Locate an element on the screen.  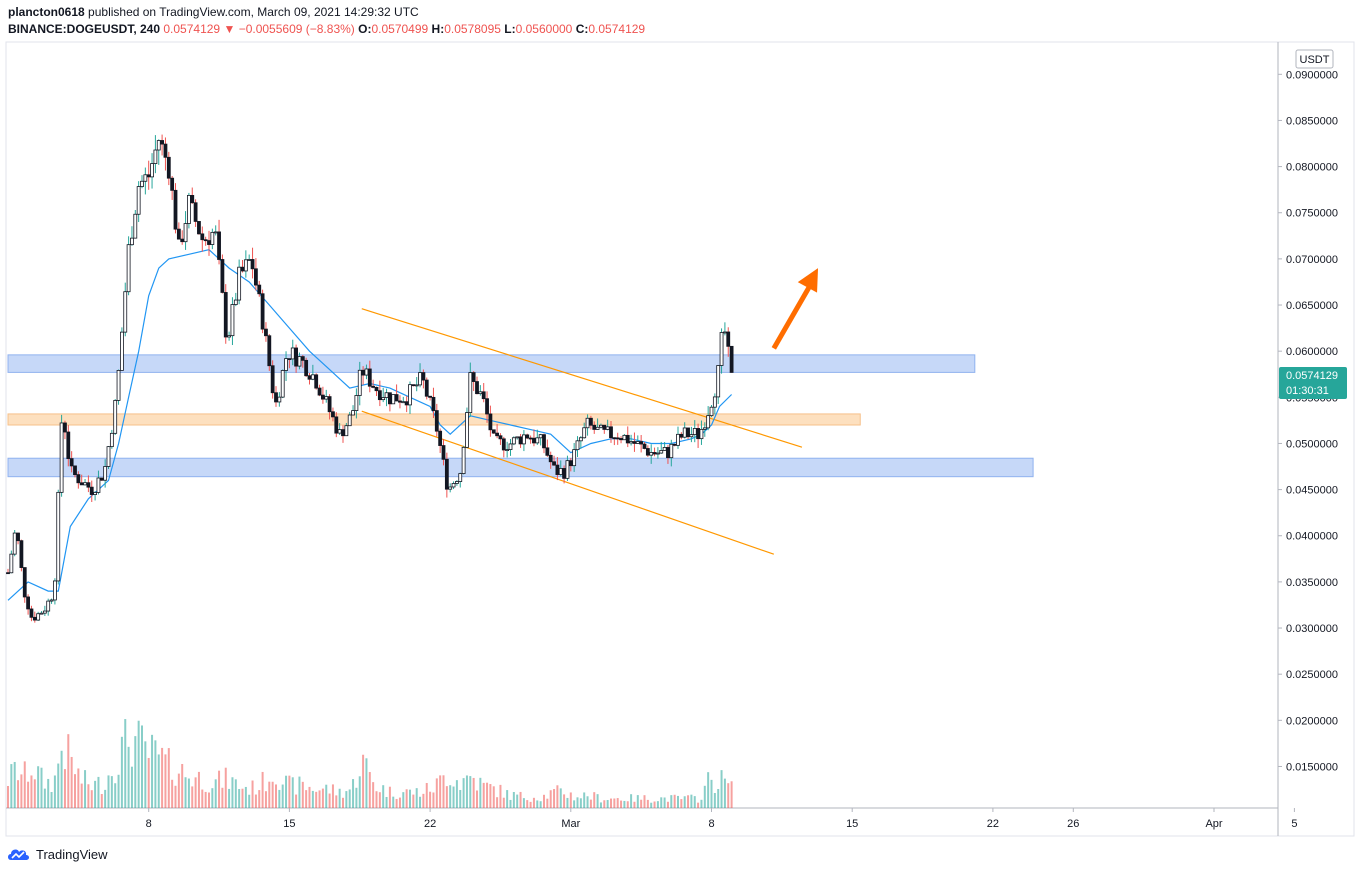
breakout-zone is located at coordinates (434, 419).